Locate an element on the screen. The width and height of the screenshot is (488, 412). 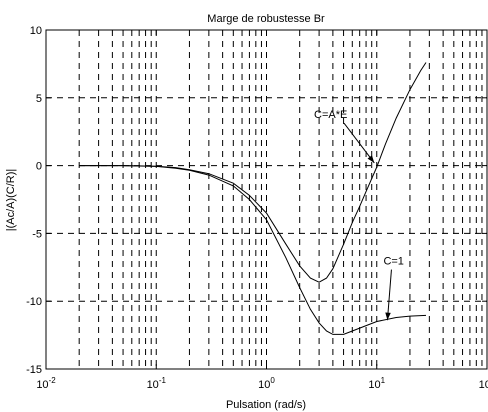
chart-title: Marge de robustesse Br is located at coordinates (266, 19).